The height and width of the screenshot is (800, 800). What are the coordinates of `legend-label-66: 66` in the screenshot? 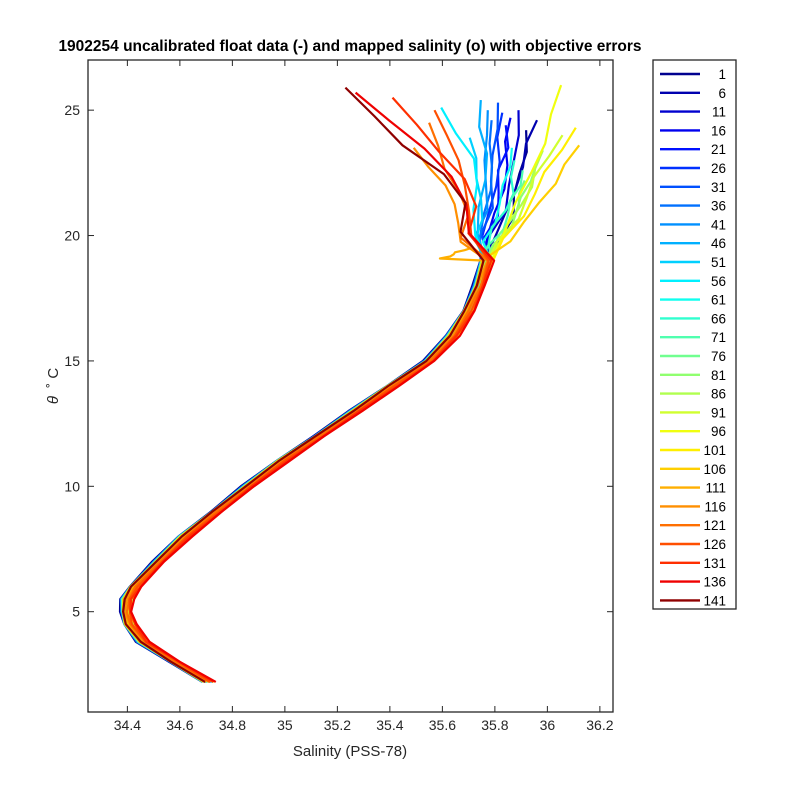 It's located at (718, 318).